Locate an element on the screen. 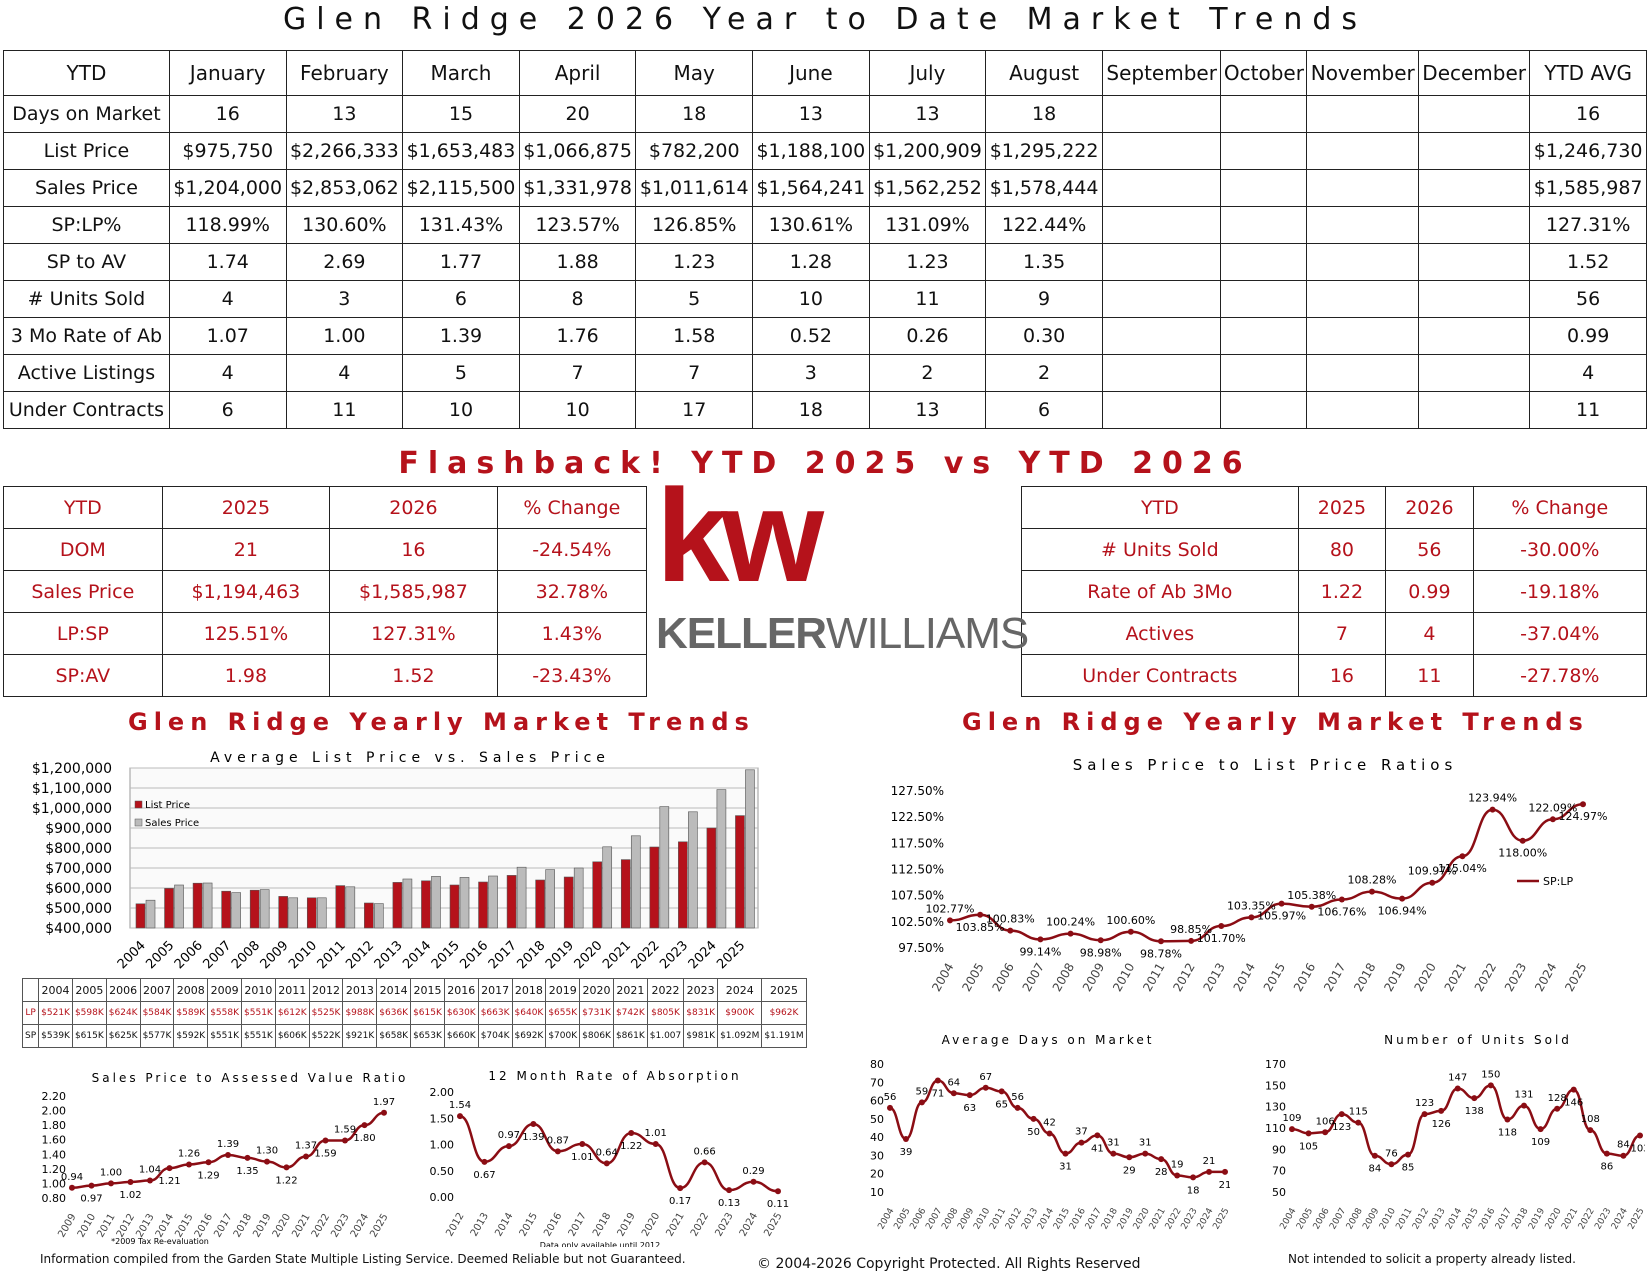 Image resolution: width=1650 pixels, height=1275 pixels. x-tick-label: 2025 is located at coordinates (731, 955).